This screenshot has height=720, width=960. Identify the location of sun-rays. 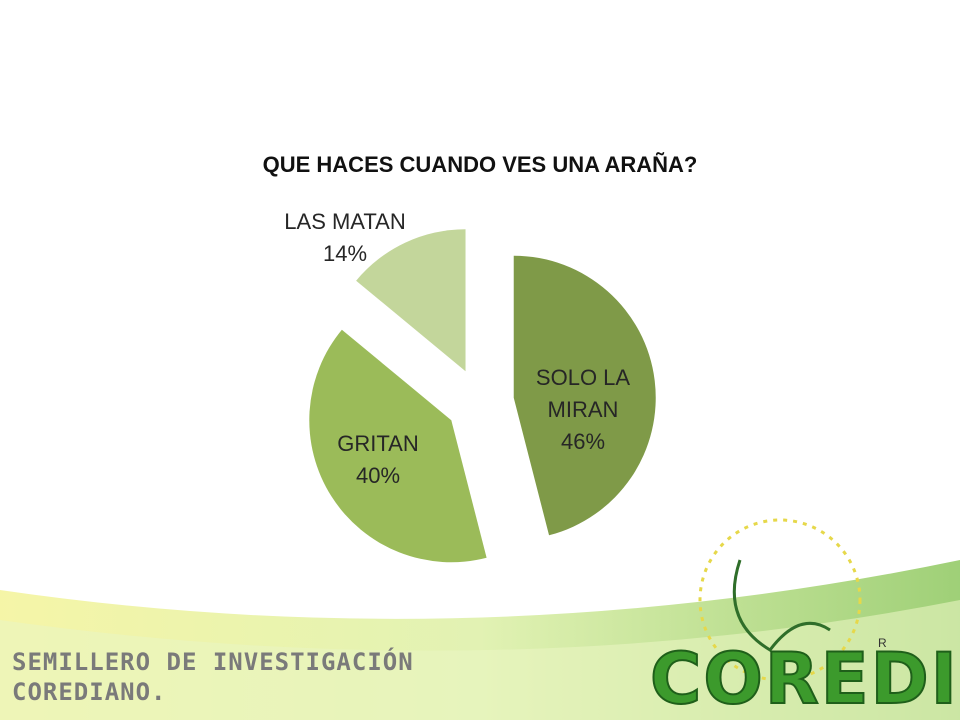
(780, 600).